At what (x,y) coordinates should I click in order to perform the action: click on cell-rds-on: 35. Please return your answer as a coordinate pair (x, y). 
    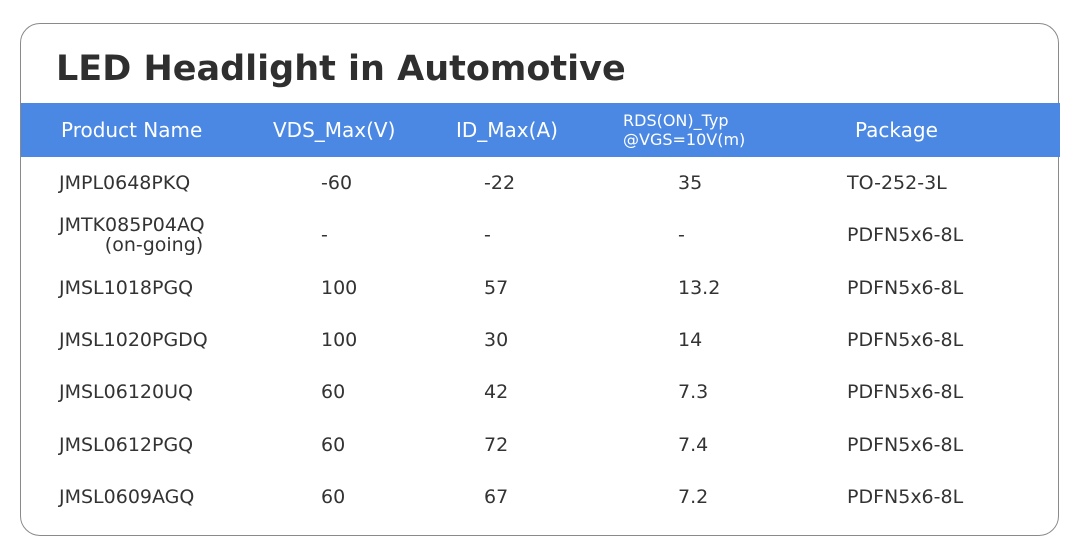
    Looking at the image, I should click on (690, 183).